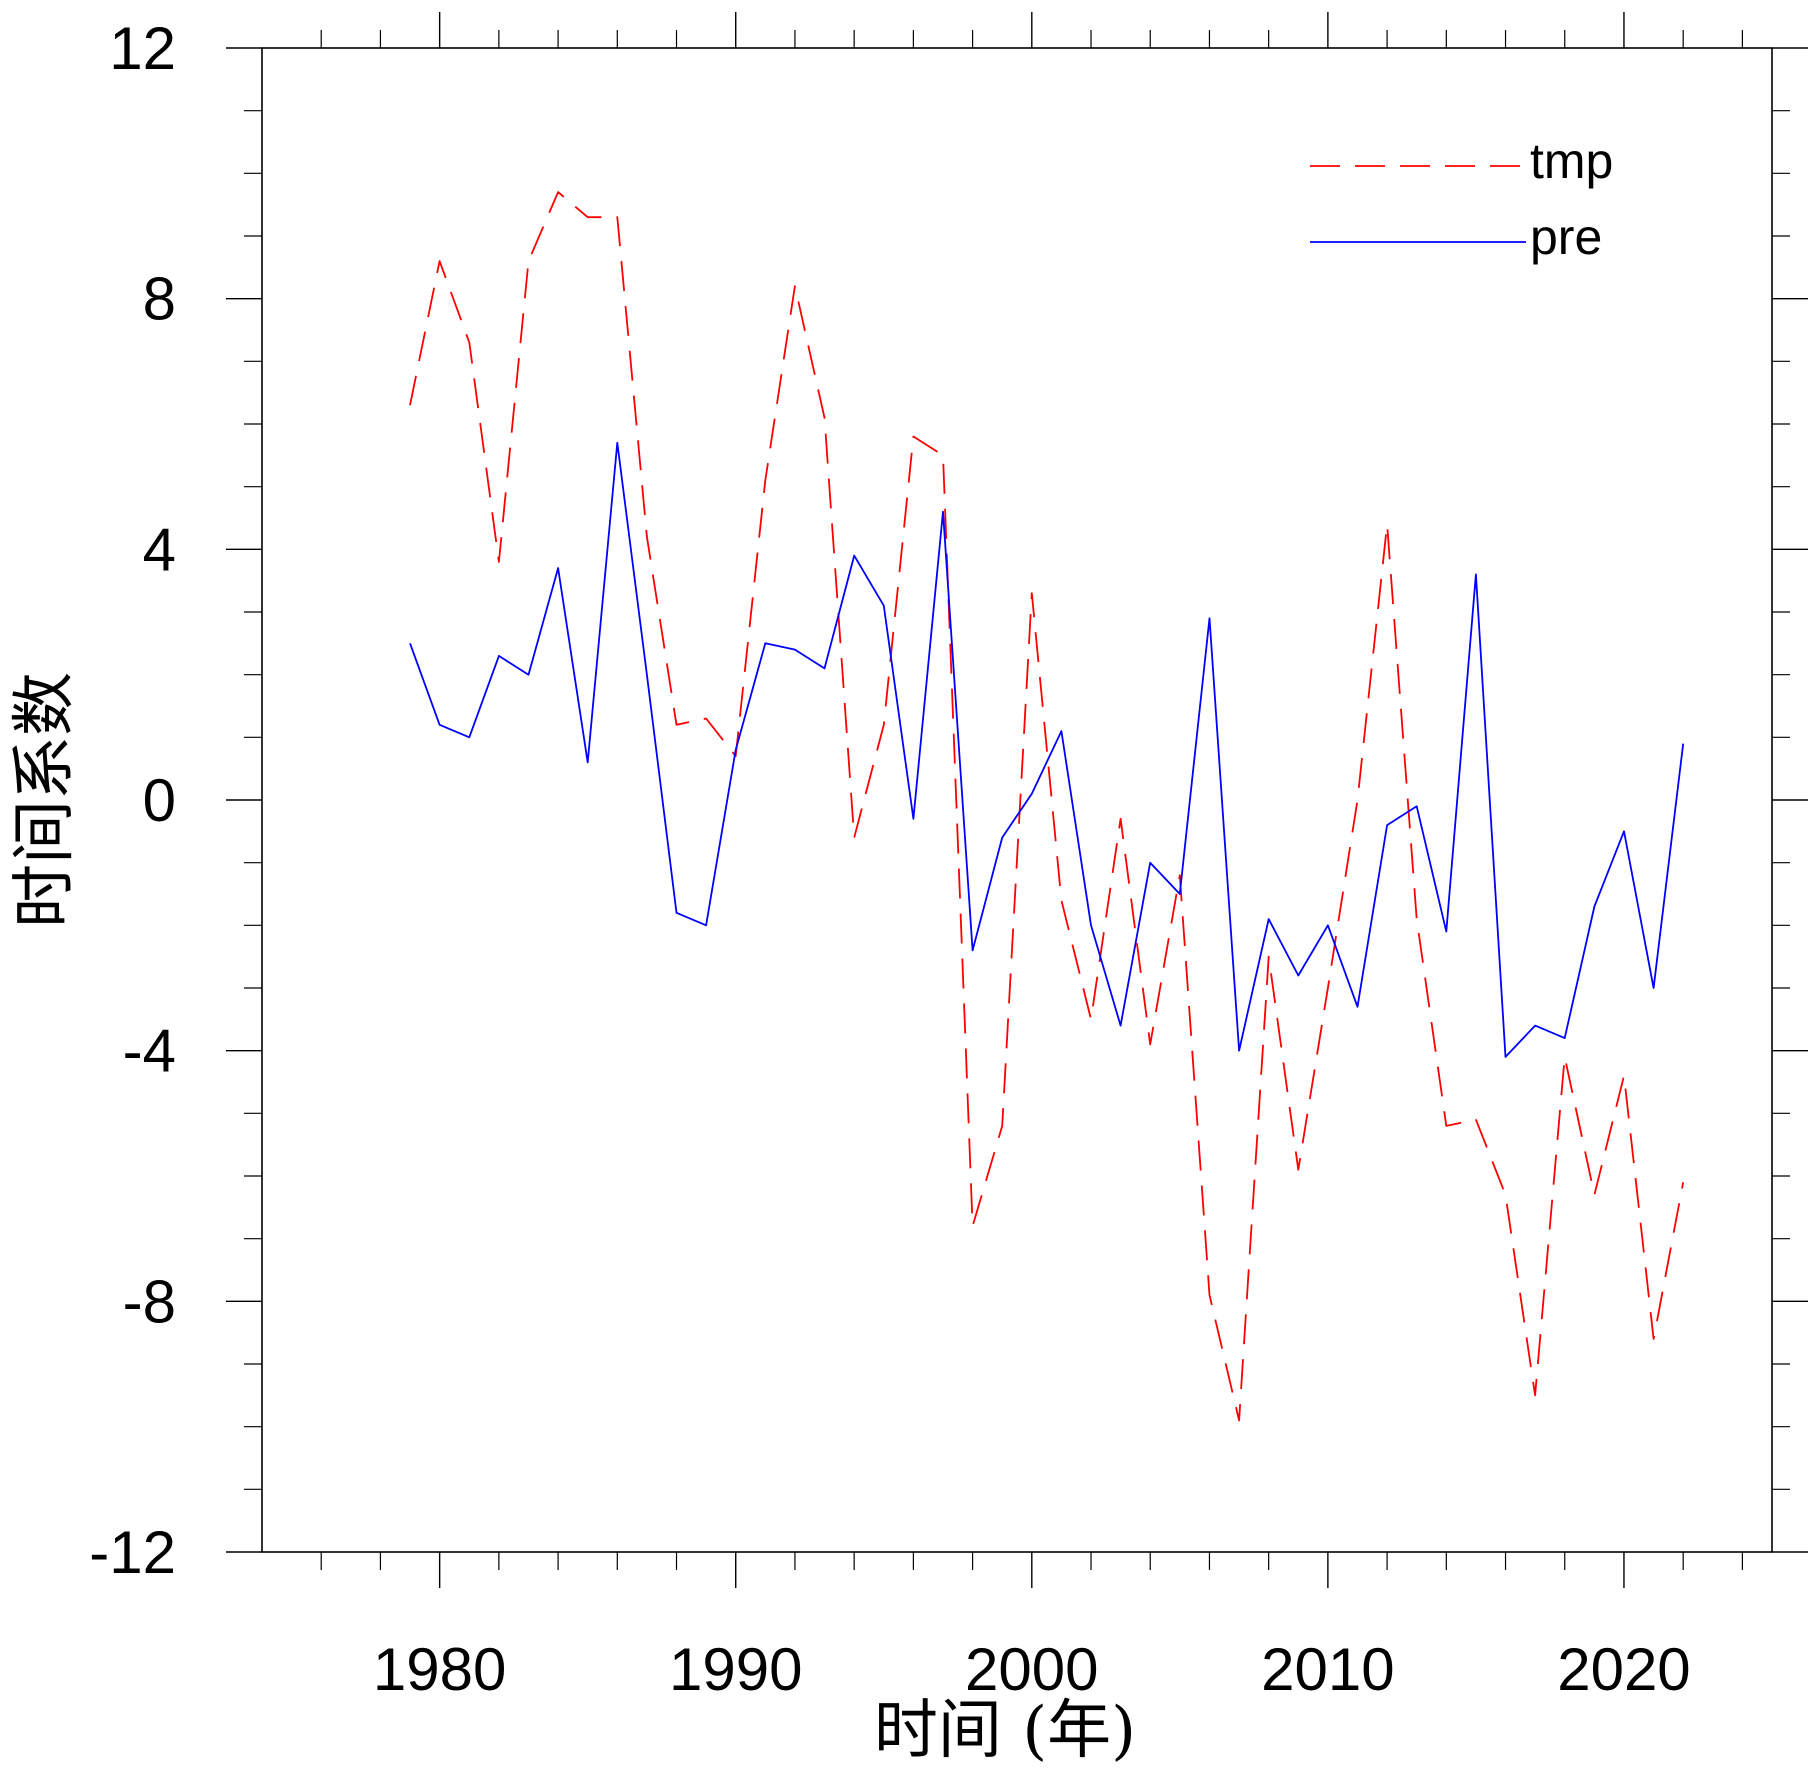 The image size is (1812, 1788). What do you see at coordinates (1461, 199) in the screenshot?
I see `legend: tmp pre` at bounding box center [1461, 199].